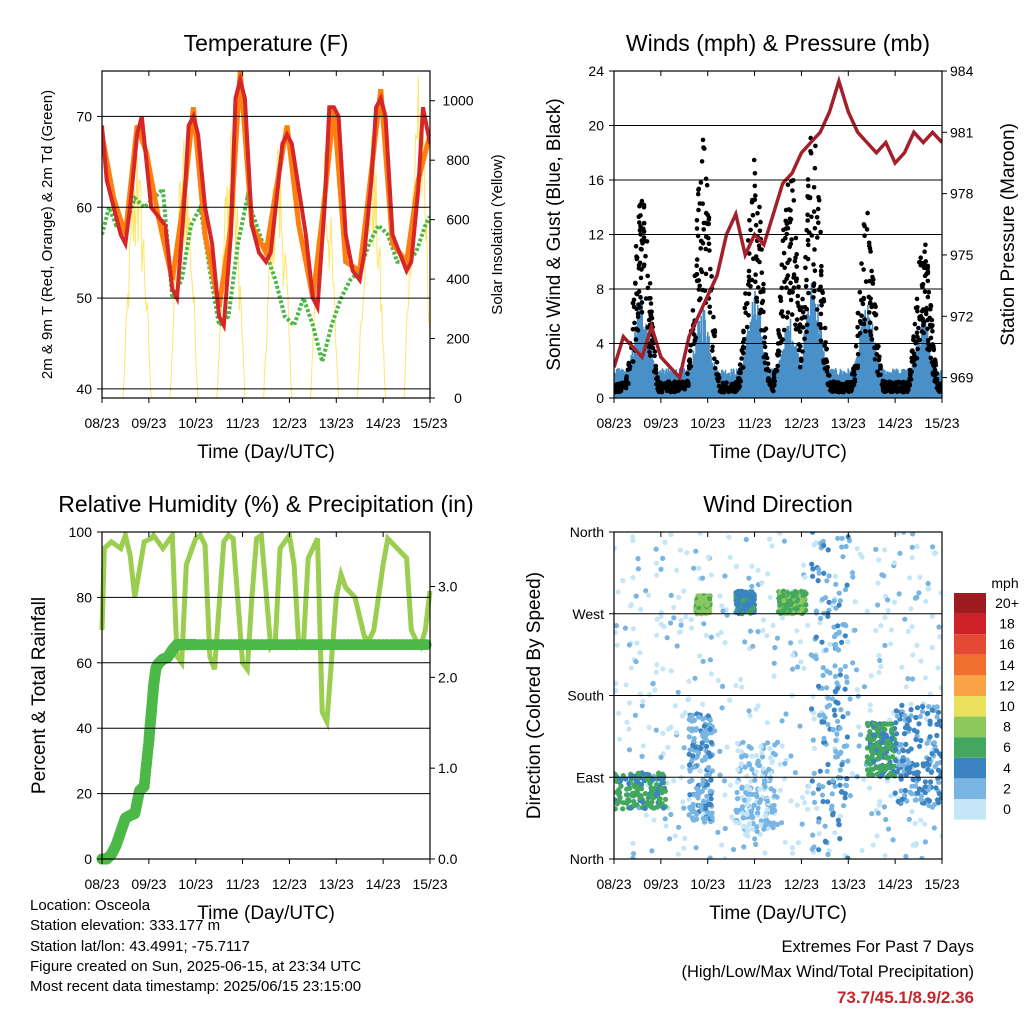 This screenshot has height=1024, width=1024. What do you see at coordinates (84, 728) in the screenshot?
I see `ytick-label-2-2: 40` at bounding box center [84, 728].